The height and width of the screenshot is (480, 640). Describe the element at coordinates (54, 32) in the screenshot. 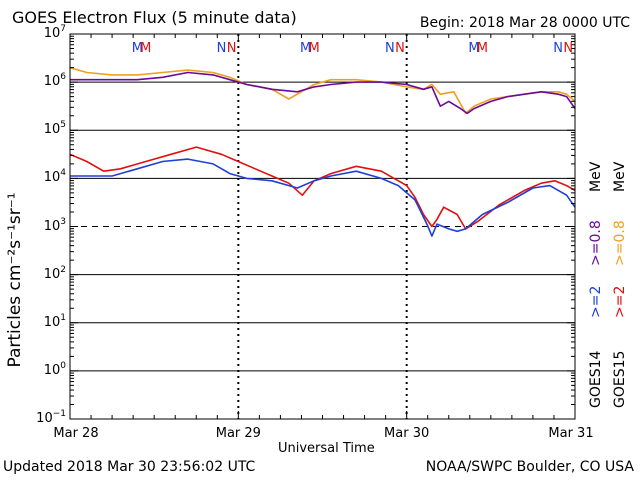

I see `y-tick-label: 10⁷` at that location.